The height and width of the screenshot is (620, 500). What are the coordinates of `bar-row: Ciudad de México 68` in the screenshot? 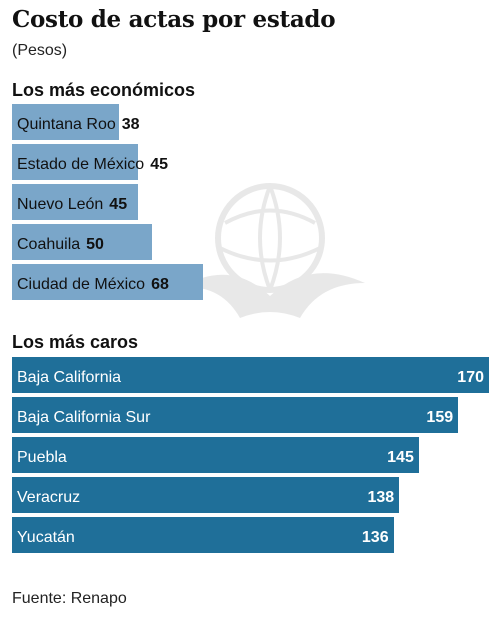 It's located at (256, 282).